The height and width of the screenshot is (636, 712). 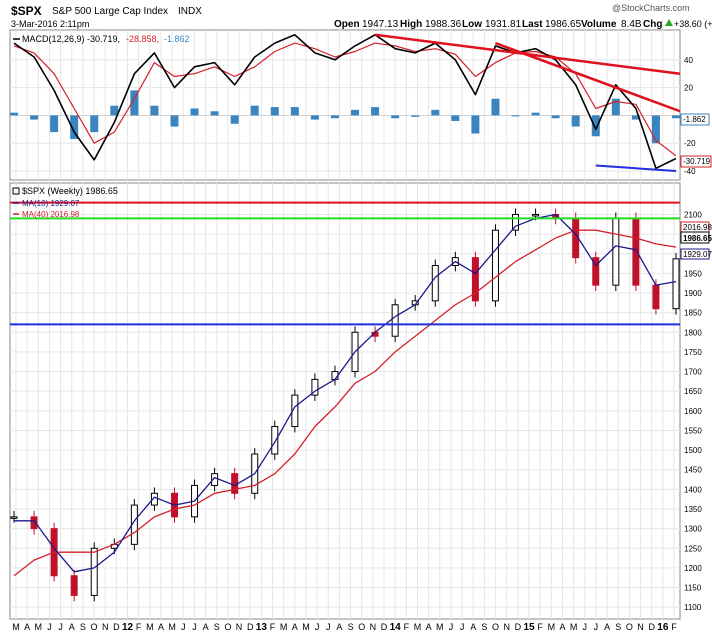 What do you see at coordinates (693, 332) in the screenshot?
I see `price-y-tick-label: 1800` at bounding box center [693, 332].